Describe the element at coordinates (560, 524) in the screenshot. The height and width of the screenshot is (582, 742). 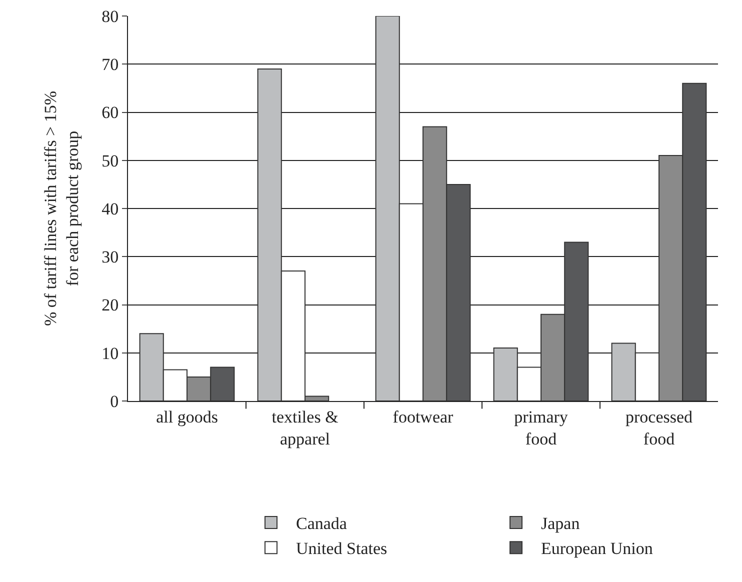
I see `legend-label: Japan` at that location.